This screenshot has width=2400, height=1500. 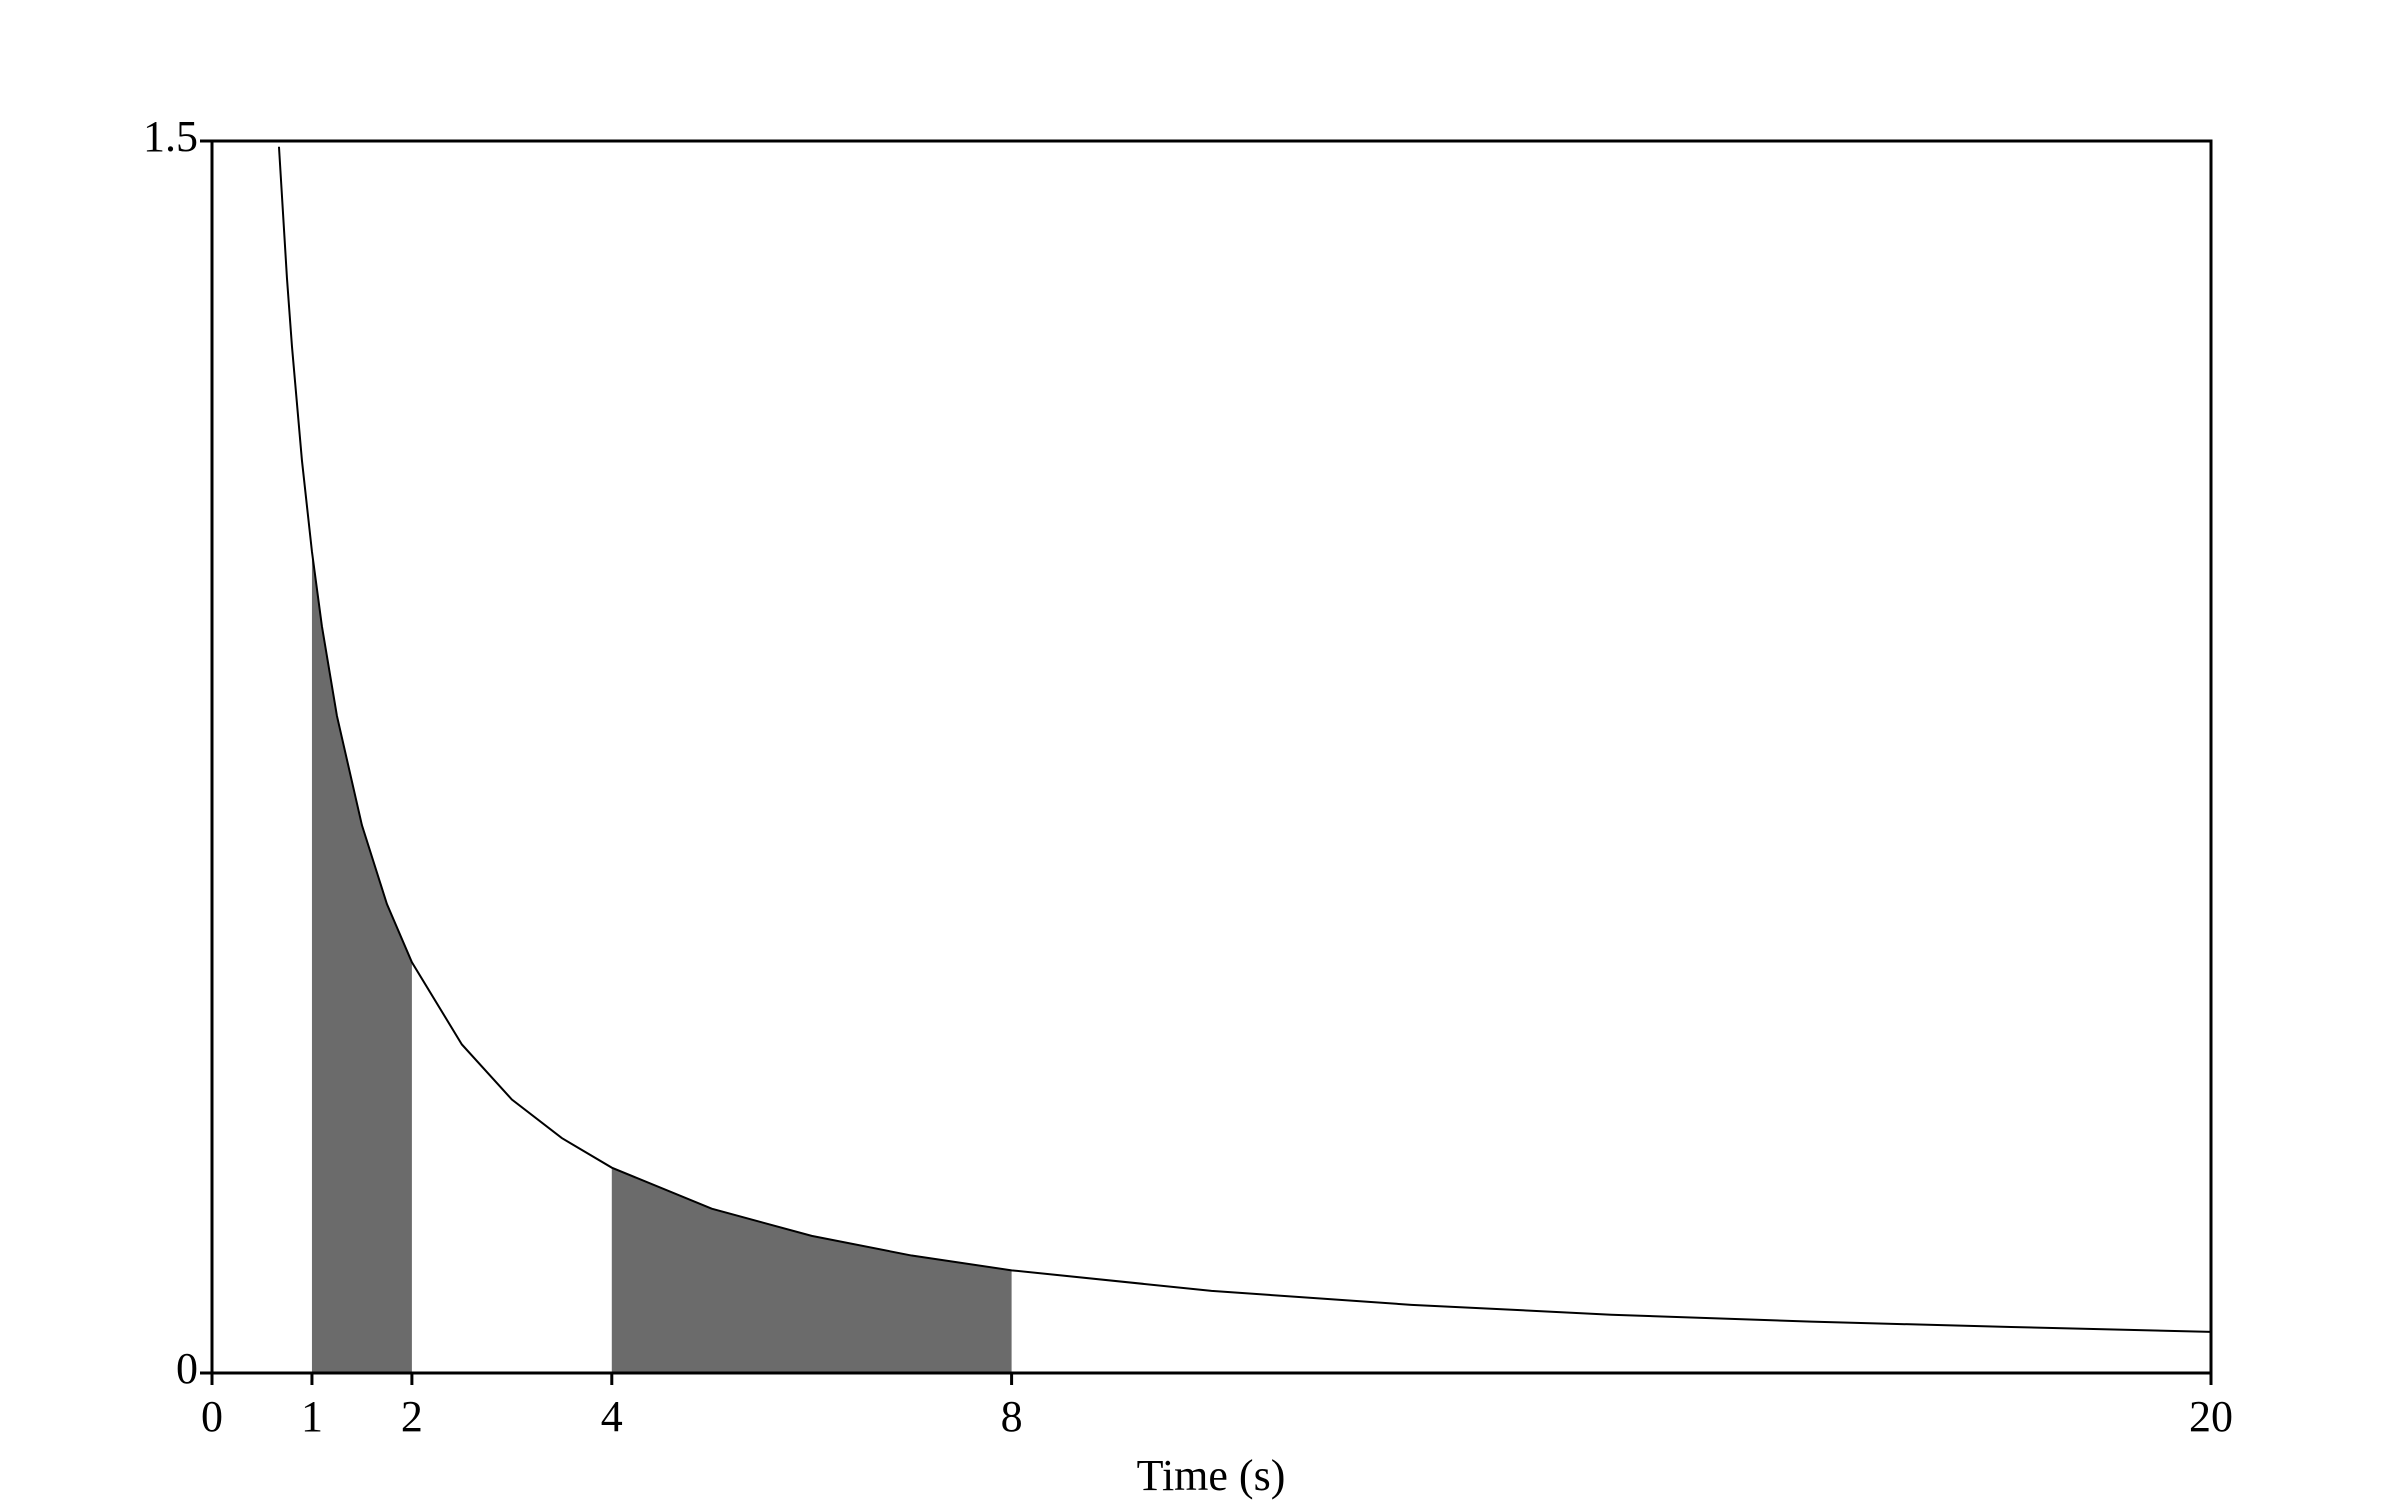 What do you see at coordinates (170, 136) in the screenshot?
I see `y-tick-label: 1.5` at bounding box center [170, 136].